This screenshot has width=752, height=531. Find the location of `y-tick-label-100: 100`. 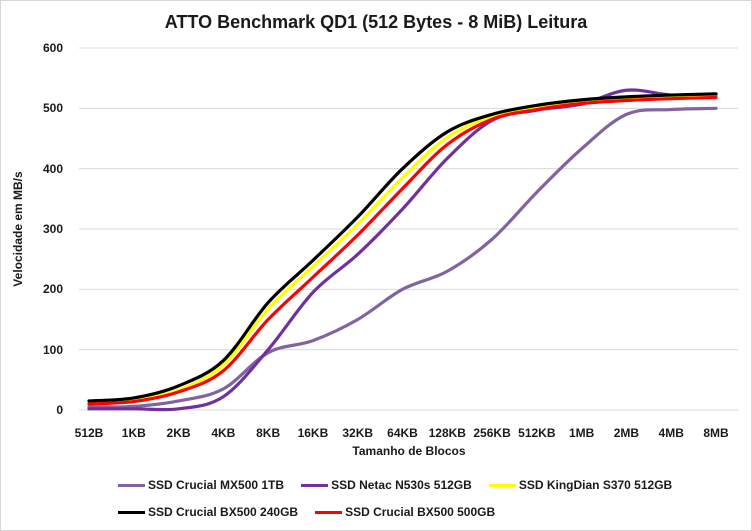

y-tick-label-100: 100 is located at coordinates (52, 349).